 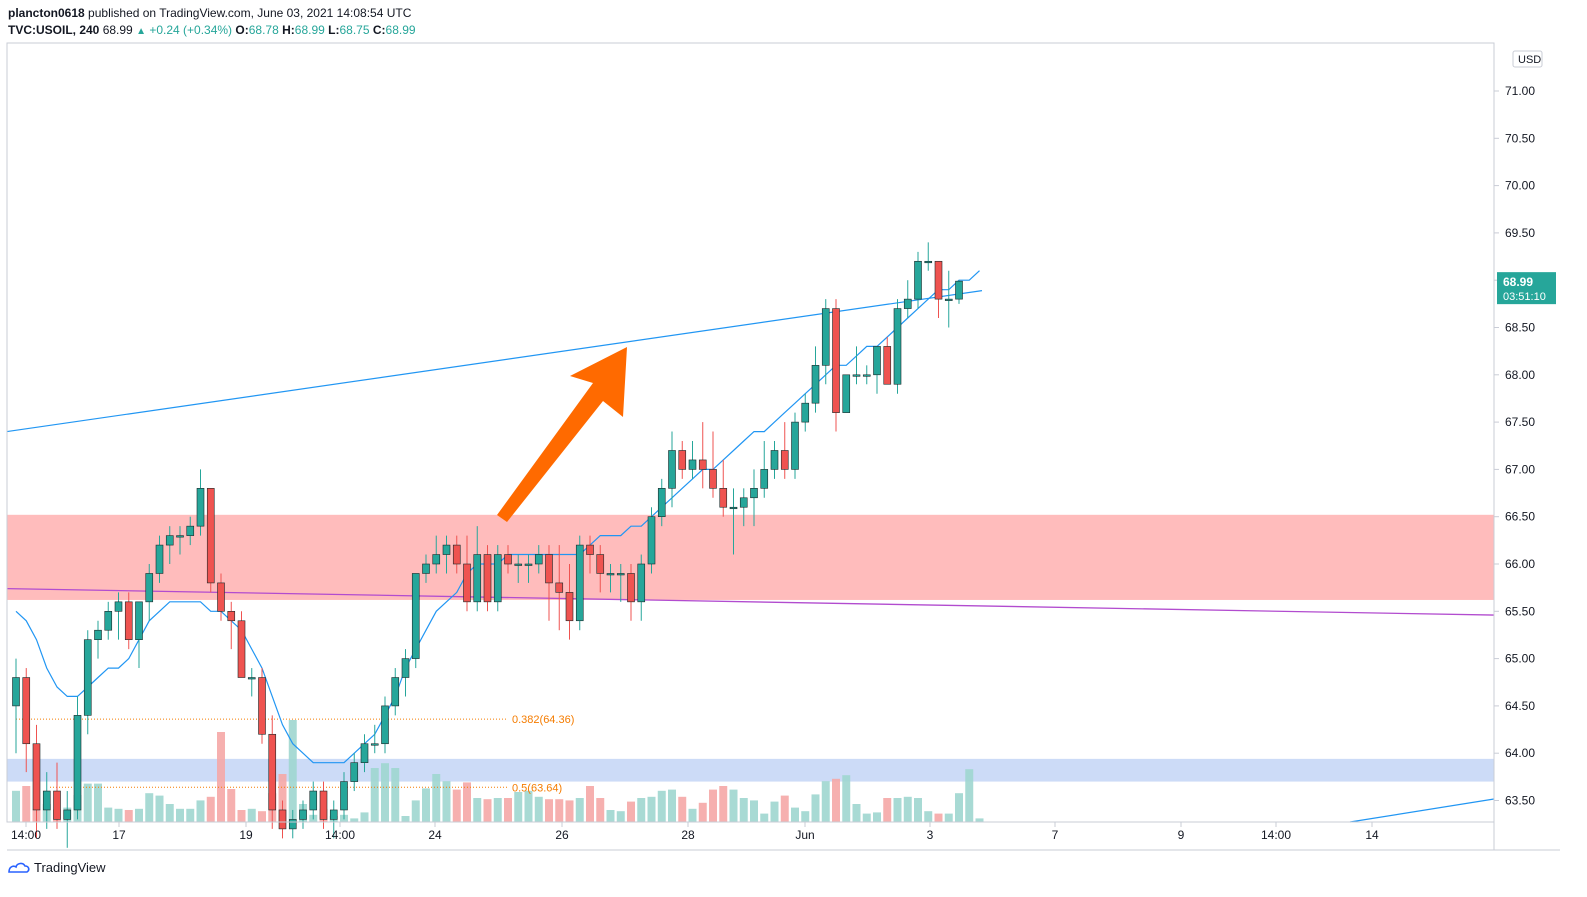 I want to click on currency-badge, so click(x=1527, y=59).